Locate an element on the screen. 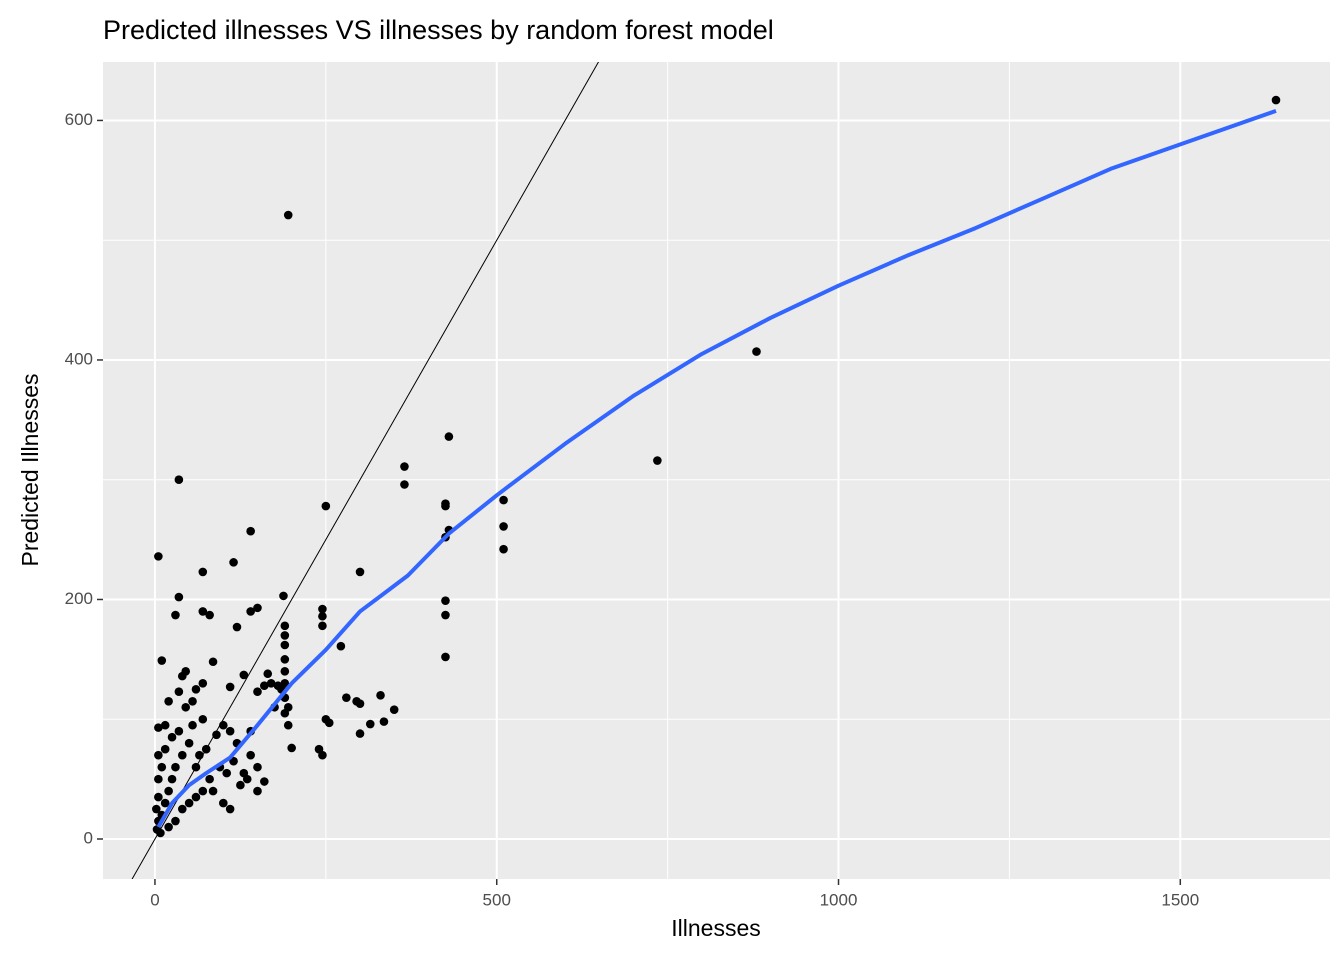 The width and height of the screenshot is (1344, 960). y-tick-label: 0 is located at coordinates (88, 837).